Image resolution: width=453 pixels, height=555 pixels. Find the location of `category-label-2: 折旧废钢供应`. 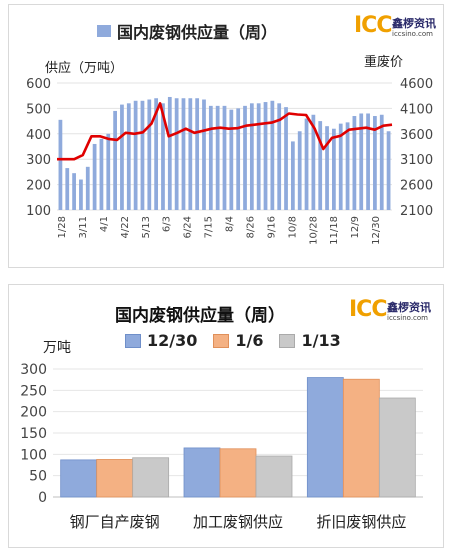

category-label-2: 折旧废钢供应 is located at coordinates (361, 522).